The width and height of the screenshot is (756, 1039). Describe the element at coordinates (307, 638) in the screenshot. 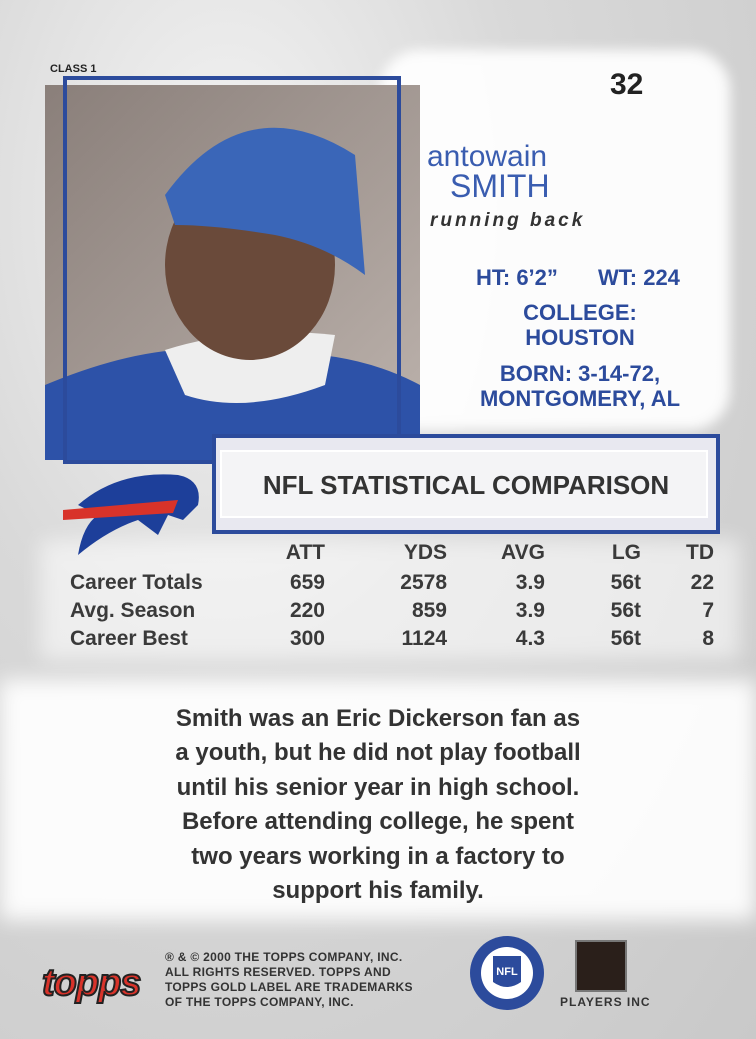

I see `stat-value: 300` at that location.